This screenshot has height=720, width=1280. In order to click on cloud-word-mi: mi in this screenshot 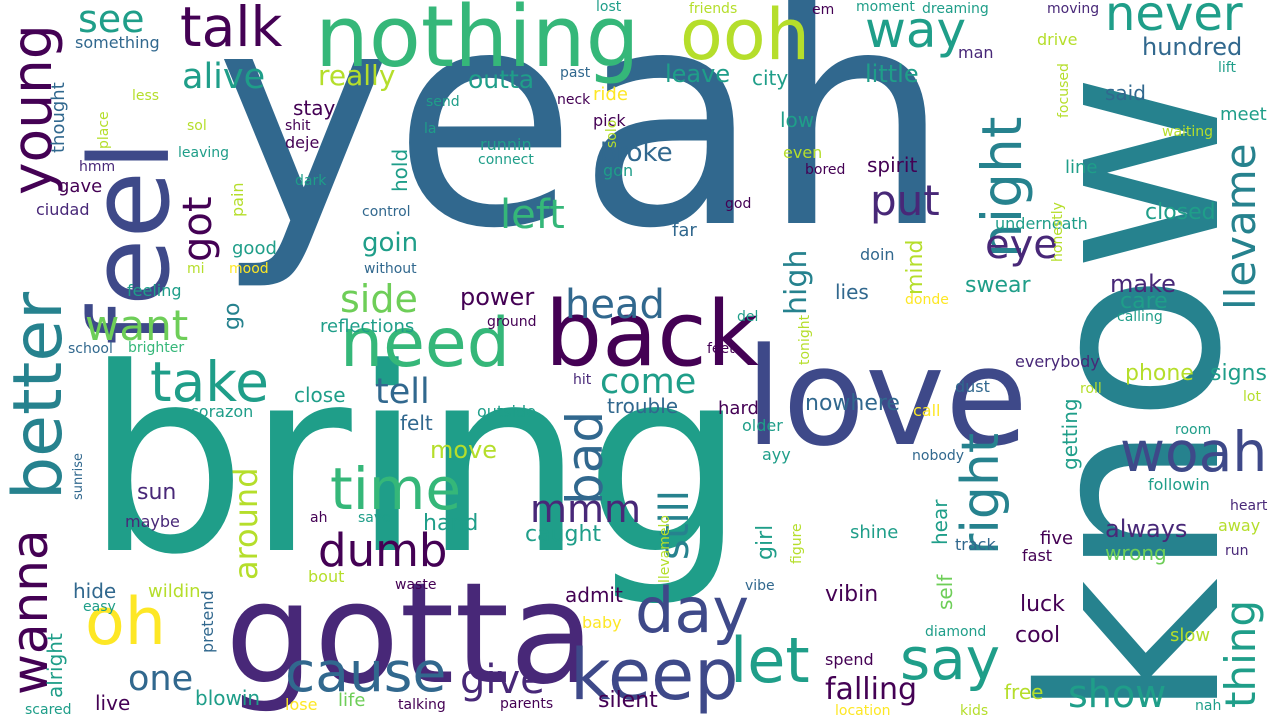, I will do `click(196, 269)`.